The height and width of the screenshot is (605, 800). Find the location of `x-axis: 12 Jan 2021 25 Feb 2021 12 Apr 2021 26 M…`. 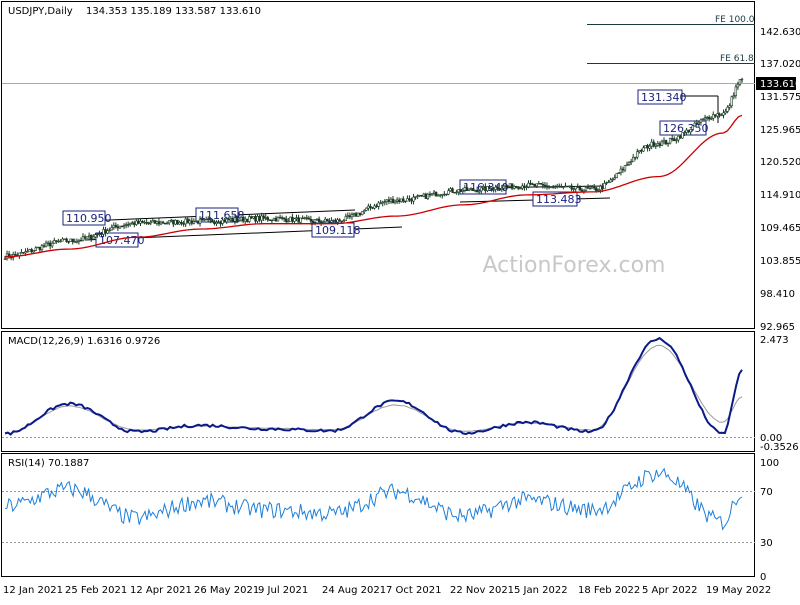

x-axis: 12 Jan 2021 25 Feb 2021 12 Apr 2021 26 M… is located at coordinates (387, 590).